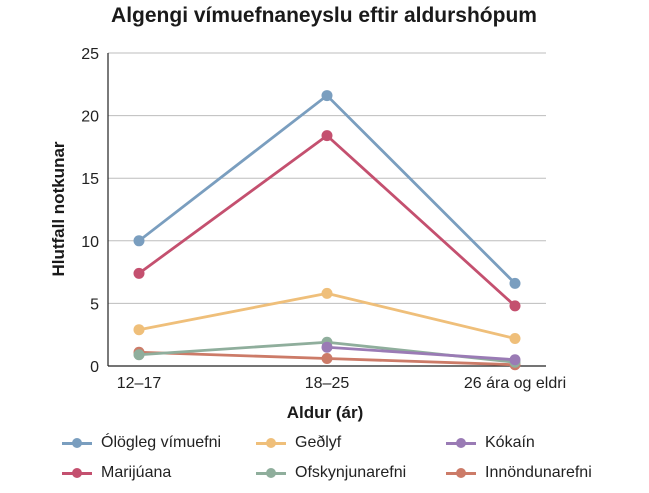  I want to click on legend-item-gedlyf: Geðlyf, so click(298, 443).